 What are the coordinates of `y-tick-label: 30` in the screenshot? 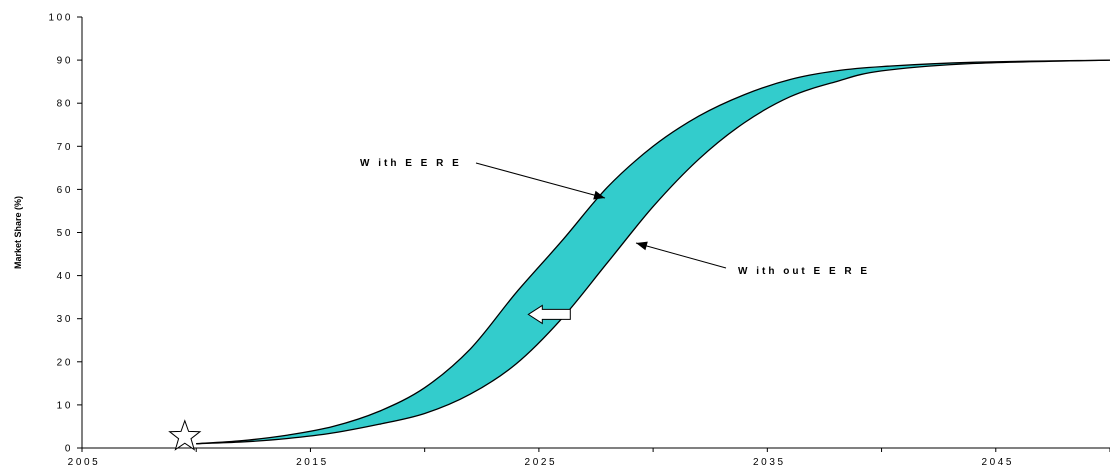 It's located at (65, 319).